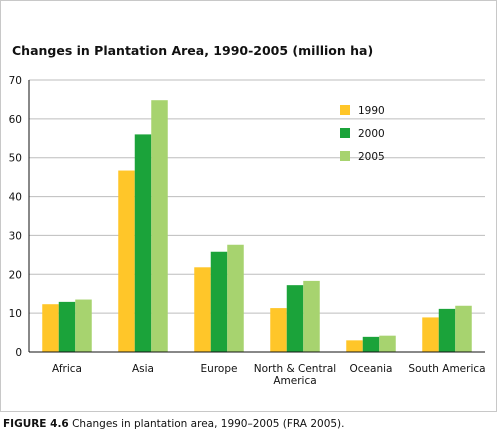 This screenshot has height=437, width=500. Describe the element at coordinates (15, 314) in the screenshot. I see `y-tick-label: 10` at that location.